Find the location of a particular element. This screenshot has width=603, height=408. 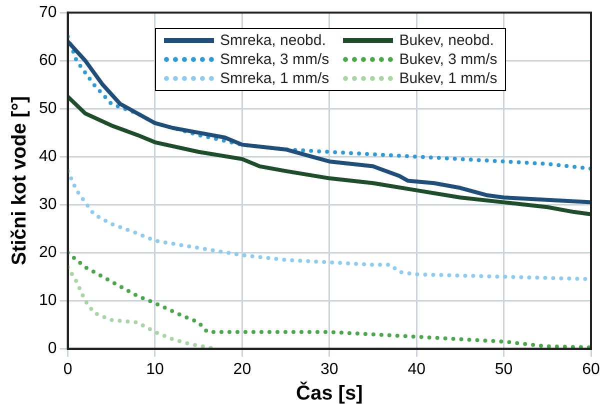

y-tick-label: 70 is located at coordinates (48, 13).